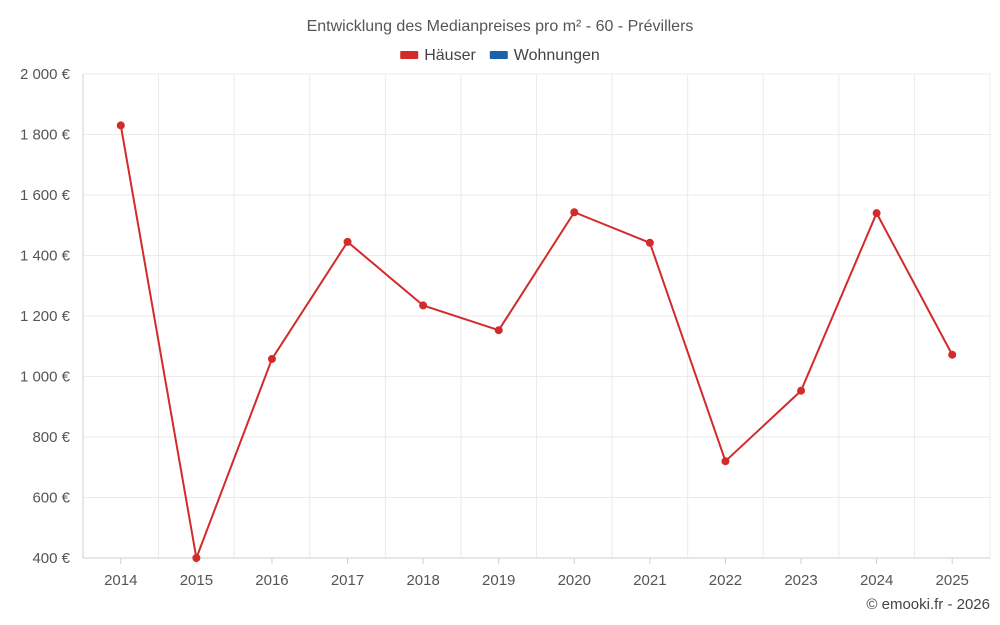  I want to click on x-tick-label: 2021, so click(649, 580).